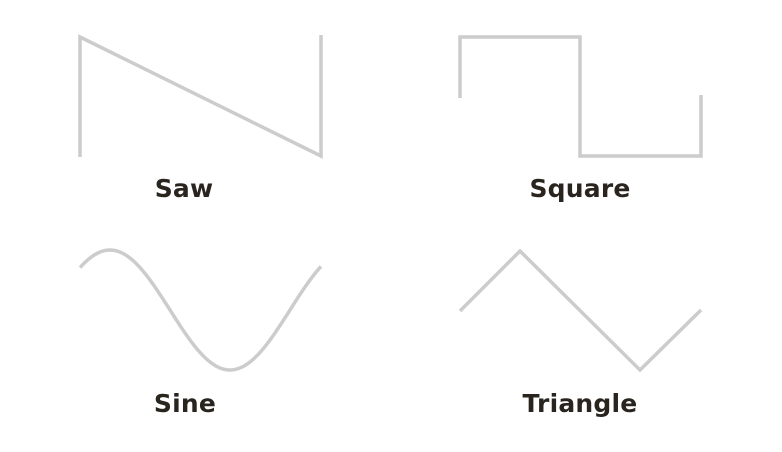 The width and height of the screenshot is (782, 452). I want to click on sine-wave-icon, so click(200, 310).